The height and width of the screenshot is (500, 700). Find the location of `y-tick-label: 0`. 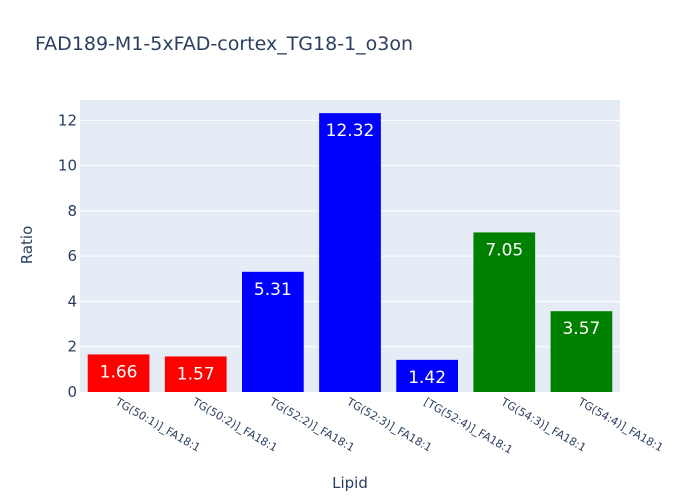

y-tick-label: 0 is located at coordinates (72, 392).